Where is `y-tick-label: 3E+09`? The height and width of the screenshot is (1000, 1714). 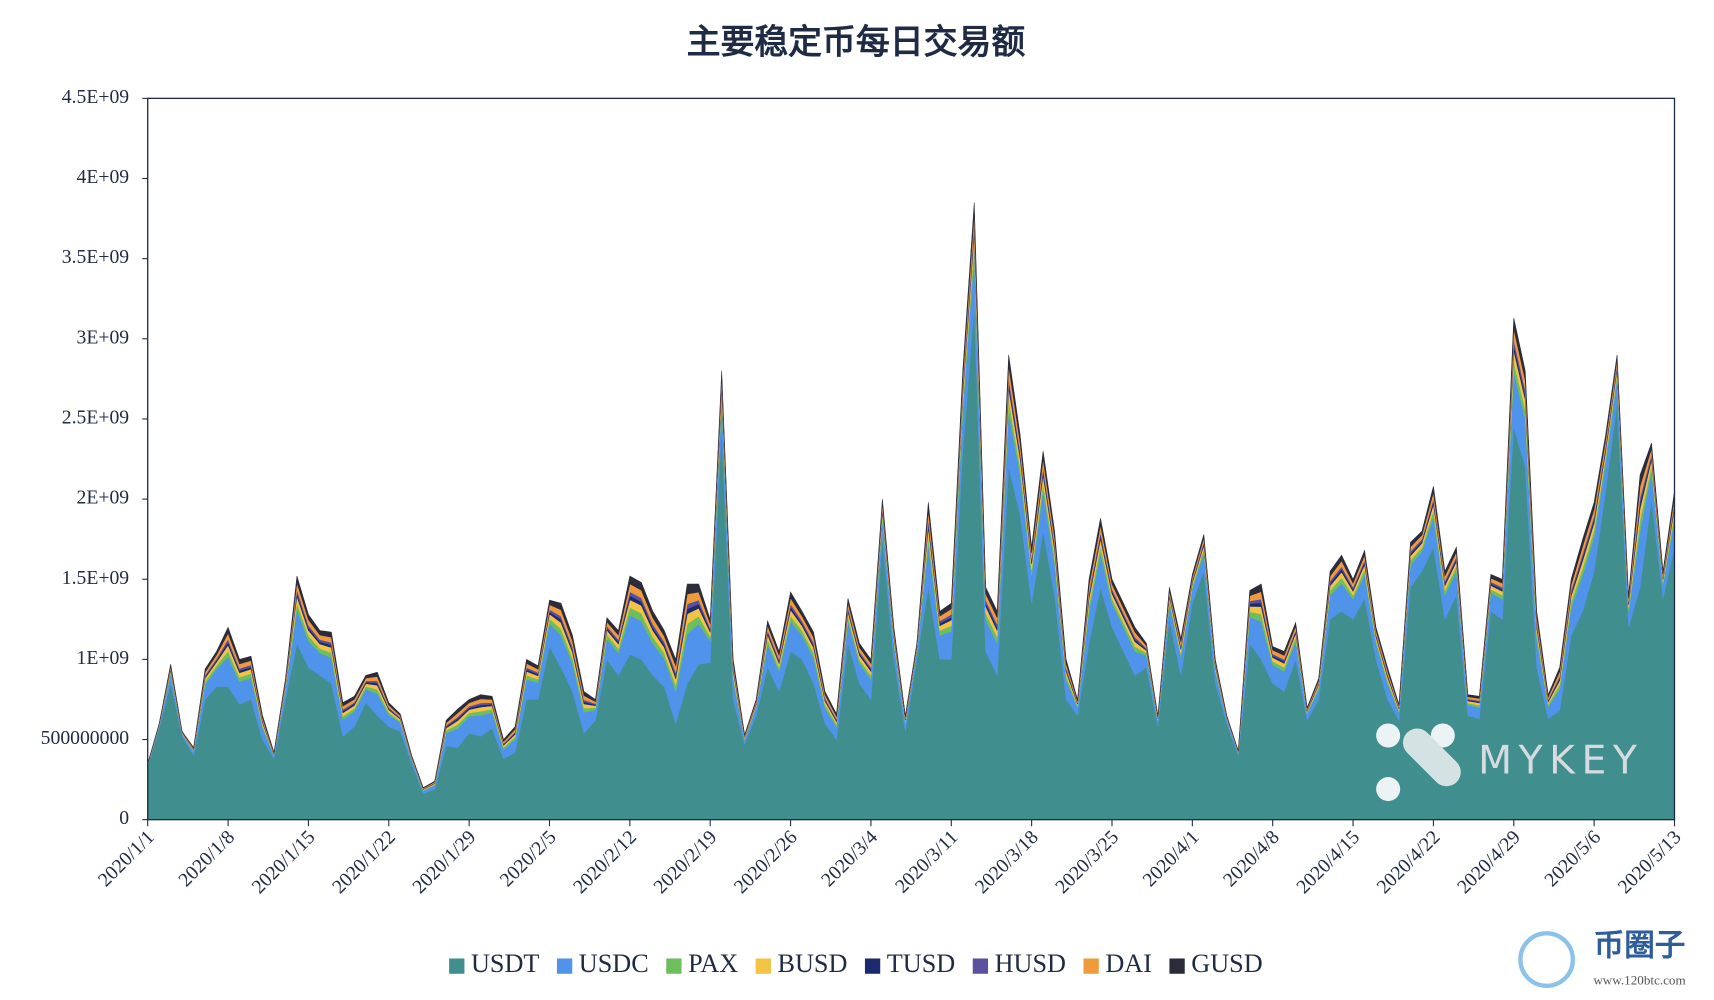 y-tick-label: 3E+09 is located at coordinates (103, 337).